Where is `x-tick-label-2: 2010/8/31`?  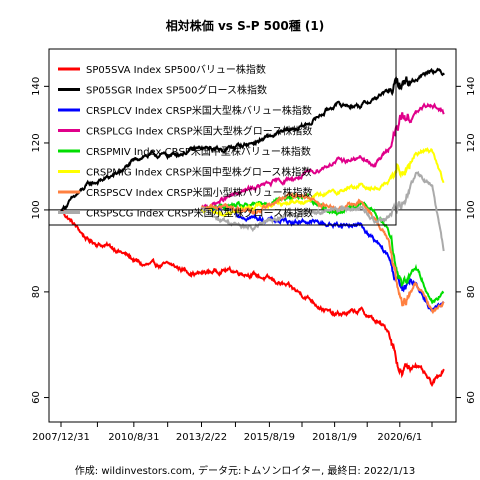 x-tick-label-2: 2010/8/31 is located at coordinates (133, 437).